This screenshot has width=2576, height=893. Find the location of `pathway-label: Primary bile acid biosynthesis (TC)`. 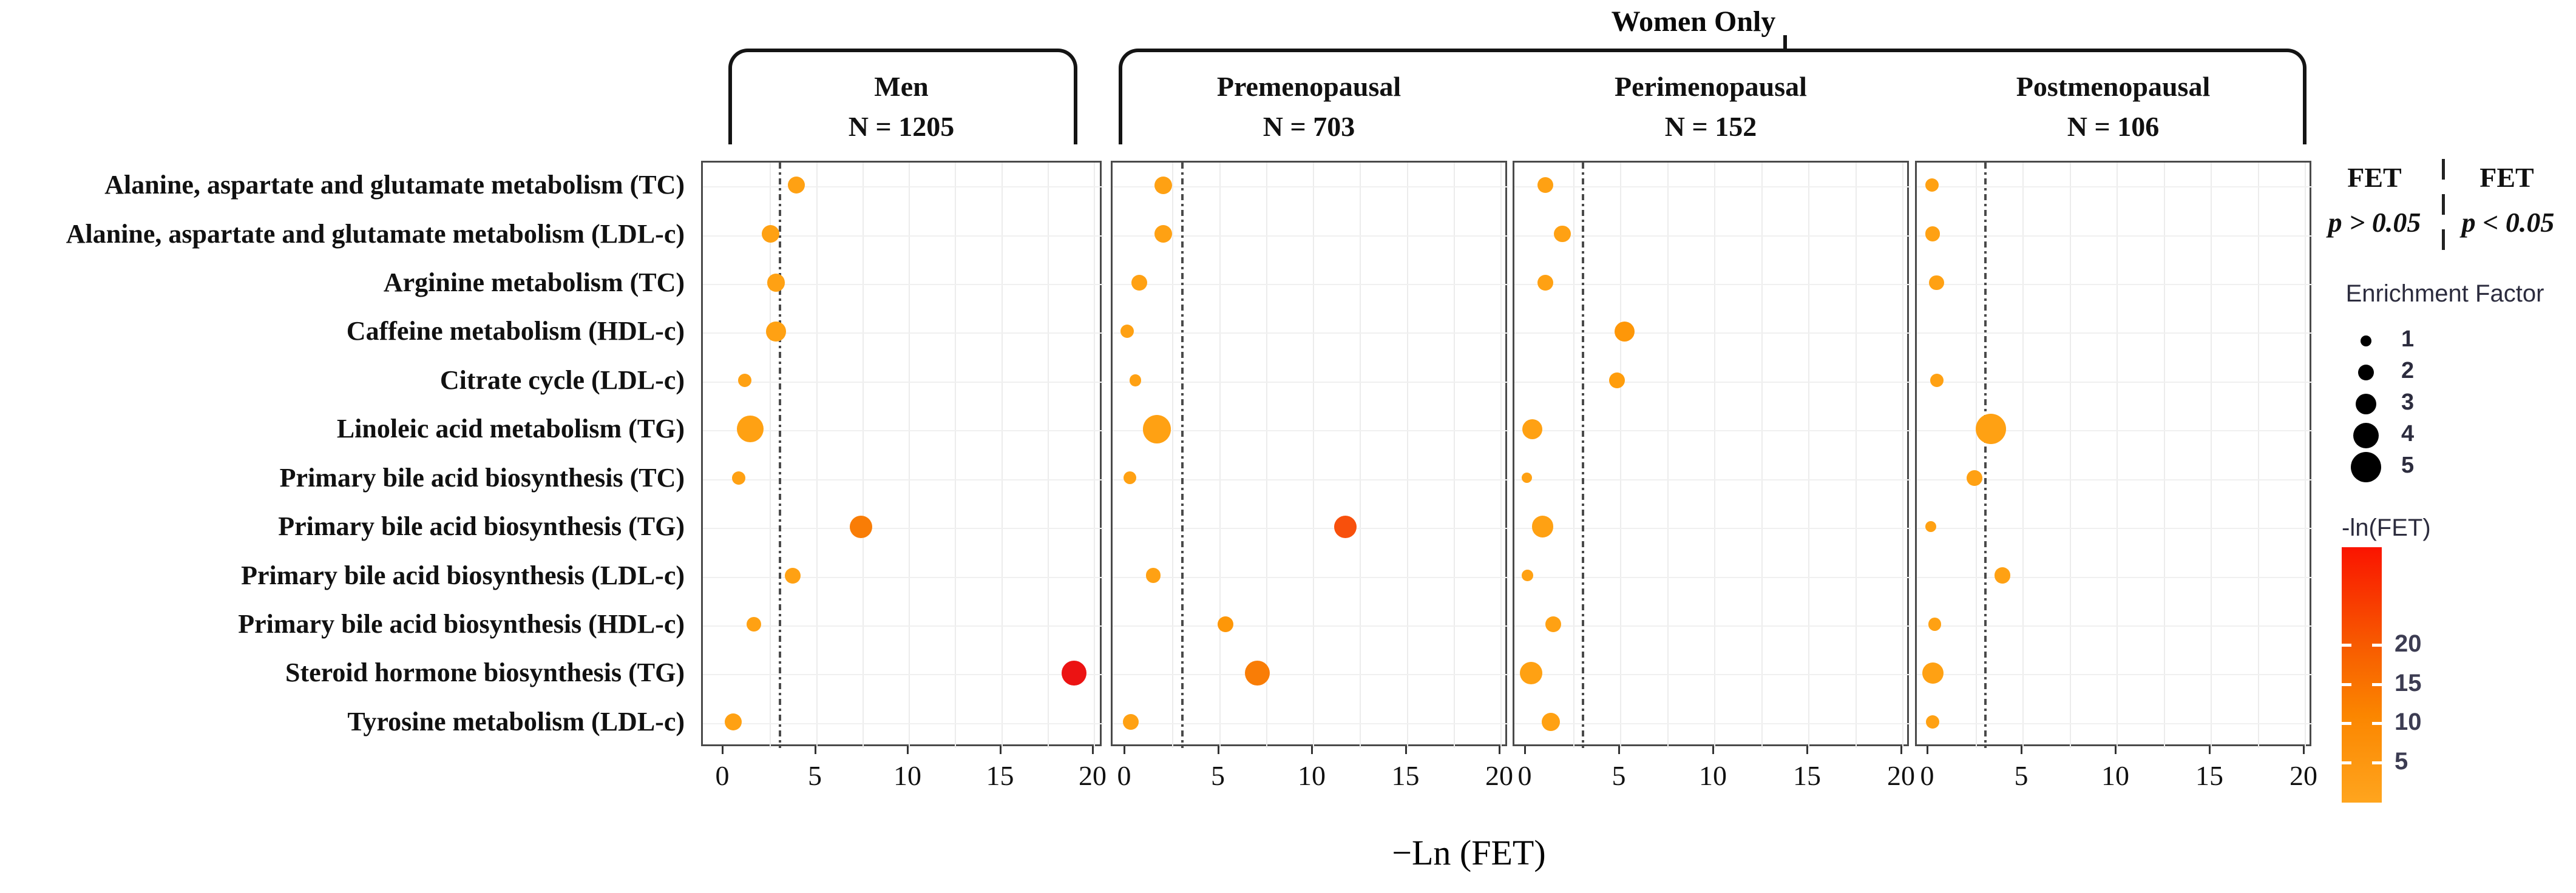

pathway-label: Primary bile acid biosynthesis (TC) is located at coordinates (482, 477).